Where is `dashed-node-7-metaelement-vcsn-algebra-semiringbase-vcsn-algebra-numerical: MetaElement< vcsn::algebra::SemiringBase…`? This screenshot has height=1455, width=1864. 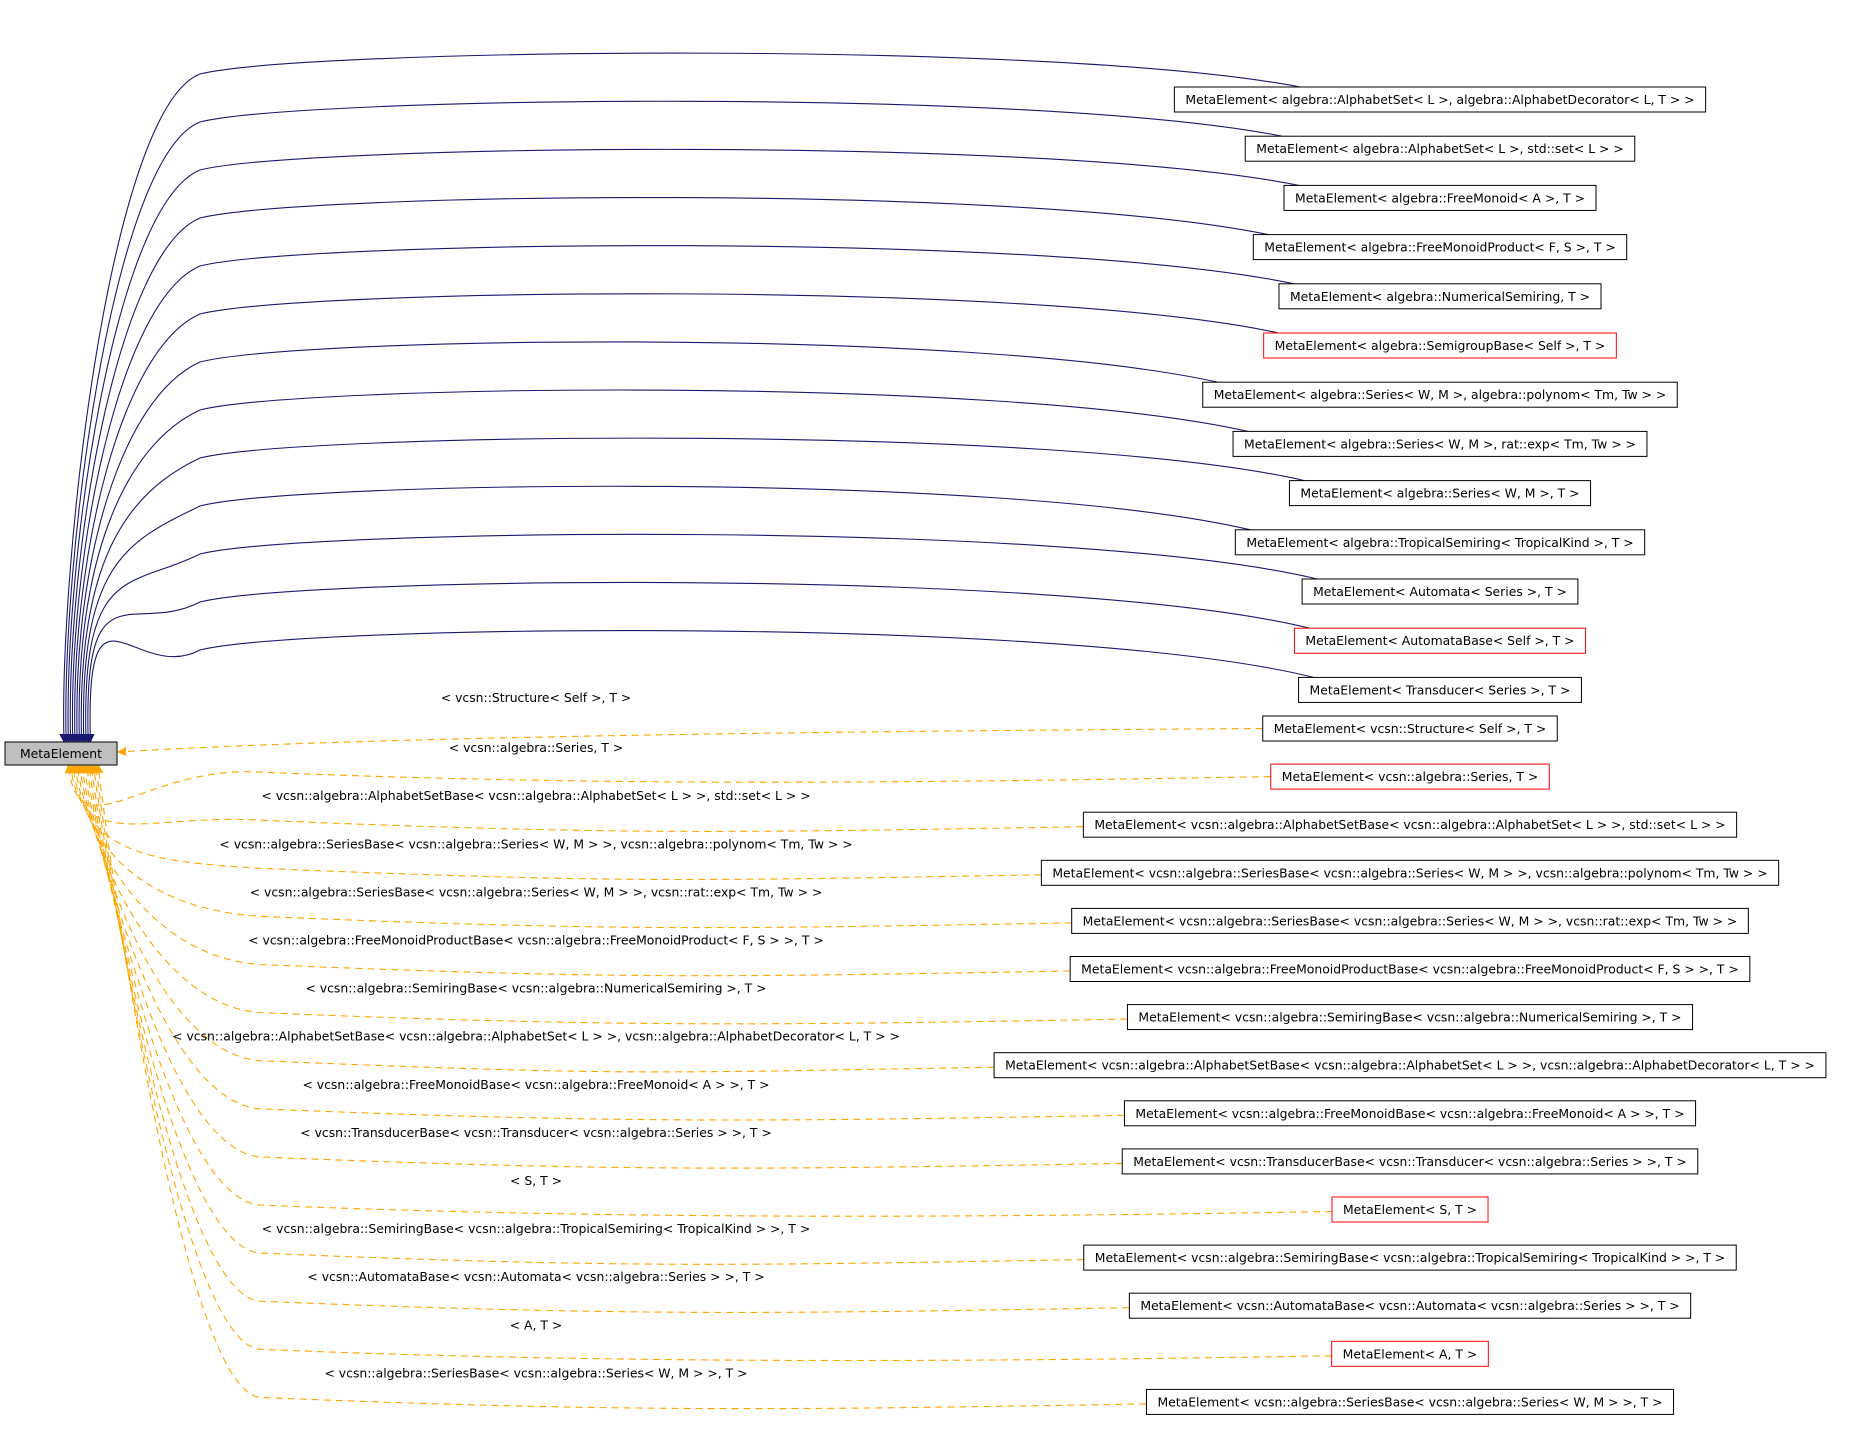
dashed-node-7-metaelement-vcsn-algebra-semiringbase-vcsn-algebra-numerical: MetaElement< vcsn::algebra::SemiringBase… is located at coordinates (1410, 1017).